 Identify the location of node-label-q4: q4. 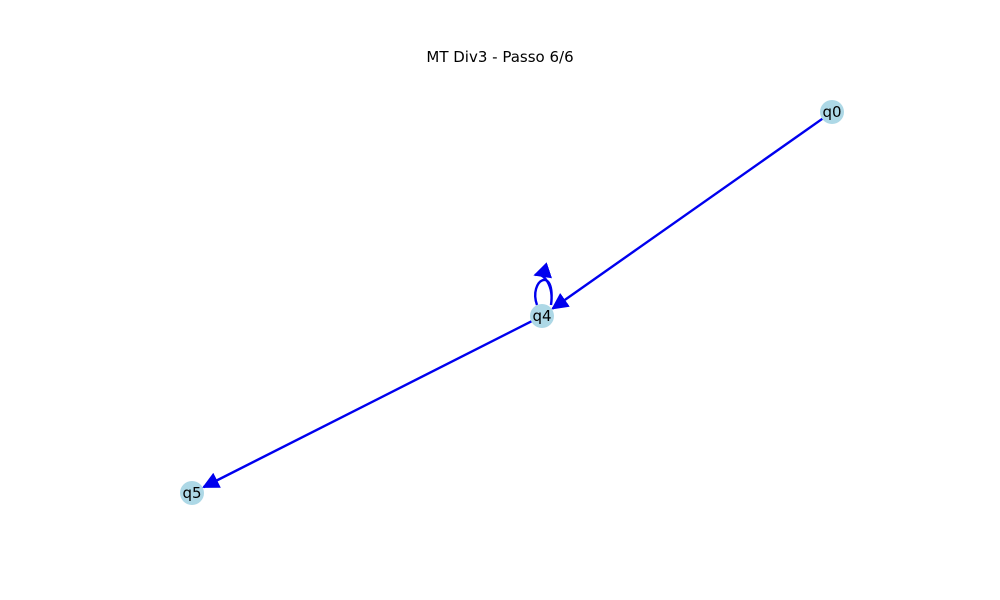
(541, 316).